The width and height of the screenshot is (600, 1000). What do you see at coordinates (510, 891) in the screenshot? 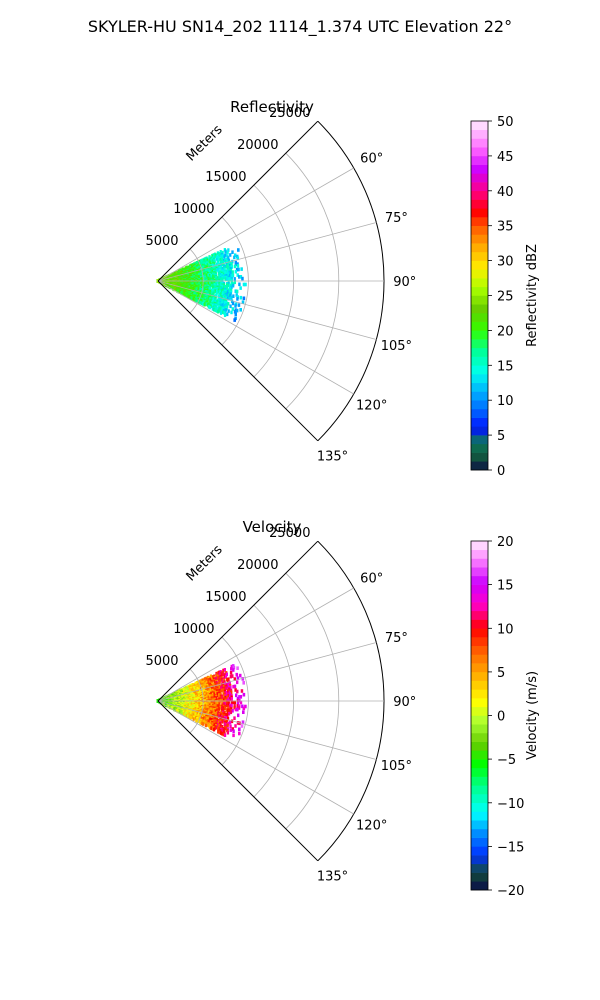
I see `colorbar-tick-label: −20` at bounding box center [510, 891].